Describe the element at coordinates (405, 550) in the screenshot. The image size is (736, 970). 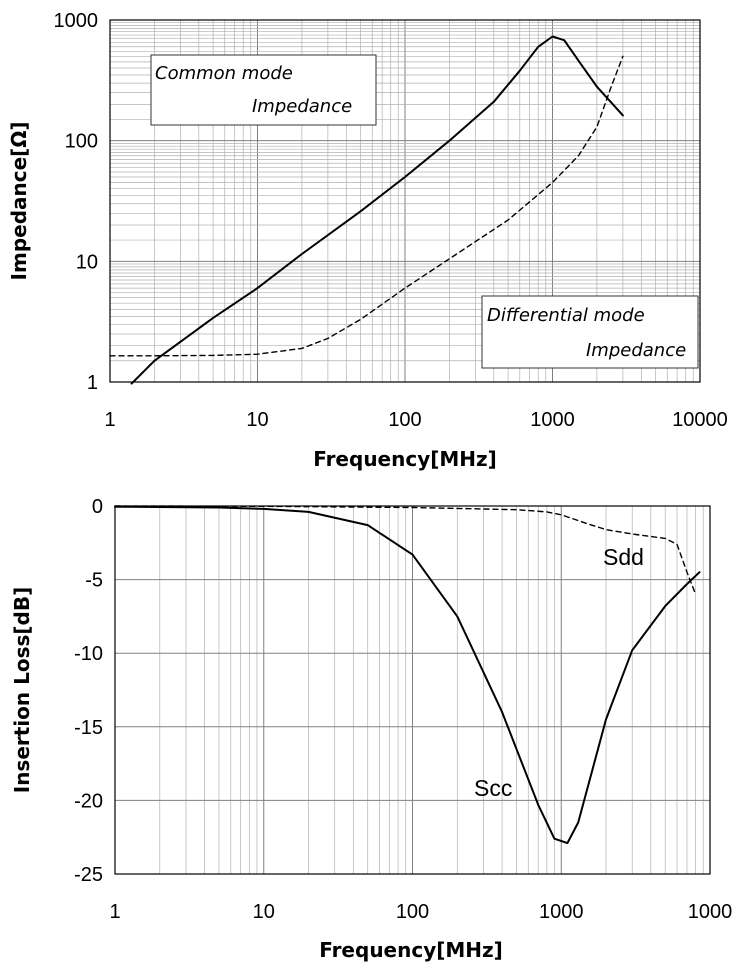
I see `sdd-series-line` at that location.